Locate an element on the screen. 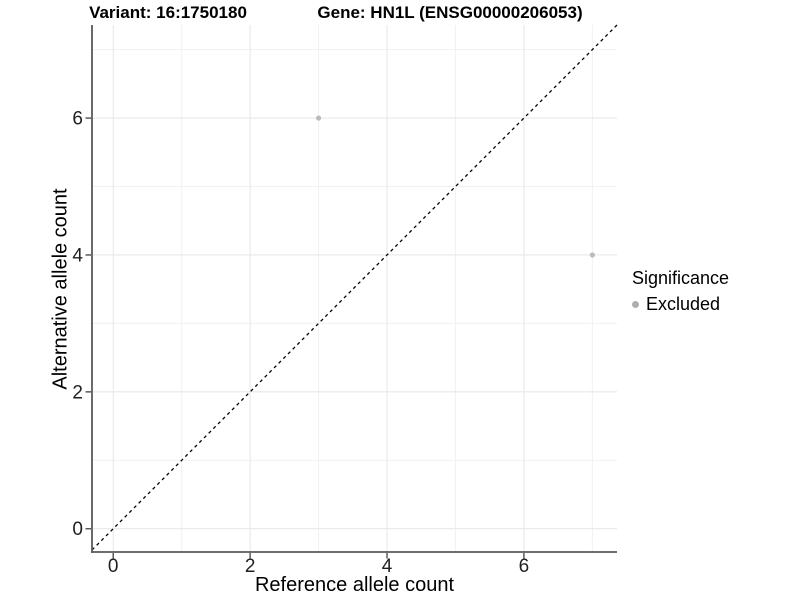 The image size is (800, 600). plot-title-gene: Gene: HN1L (ENSG00000206053) is located at coordinates (450, 12).